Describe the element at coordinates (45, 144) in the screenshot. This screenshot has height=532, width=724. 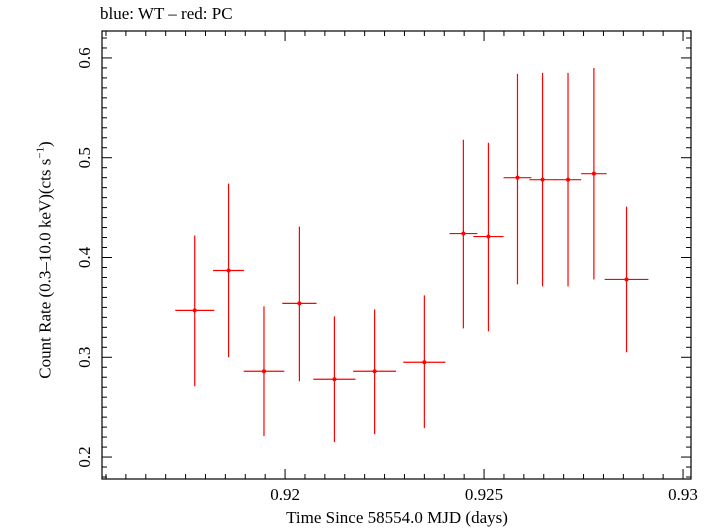
I see `y-axis-label-end: )` at that location.